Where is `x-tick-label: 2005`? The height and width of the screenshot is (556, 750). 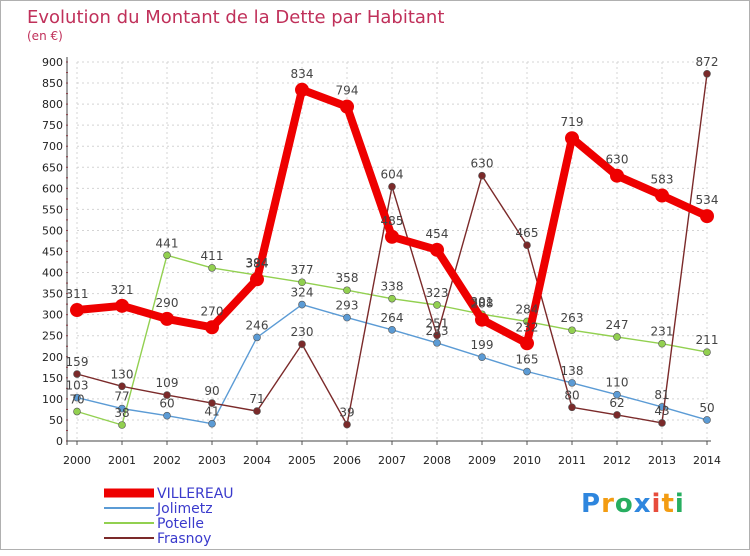 x-tick-label: 2005 is located at coordinates (302, 460).